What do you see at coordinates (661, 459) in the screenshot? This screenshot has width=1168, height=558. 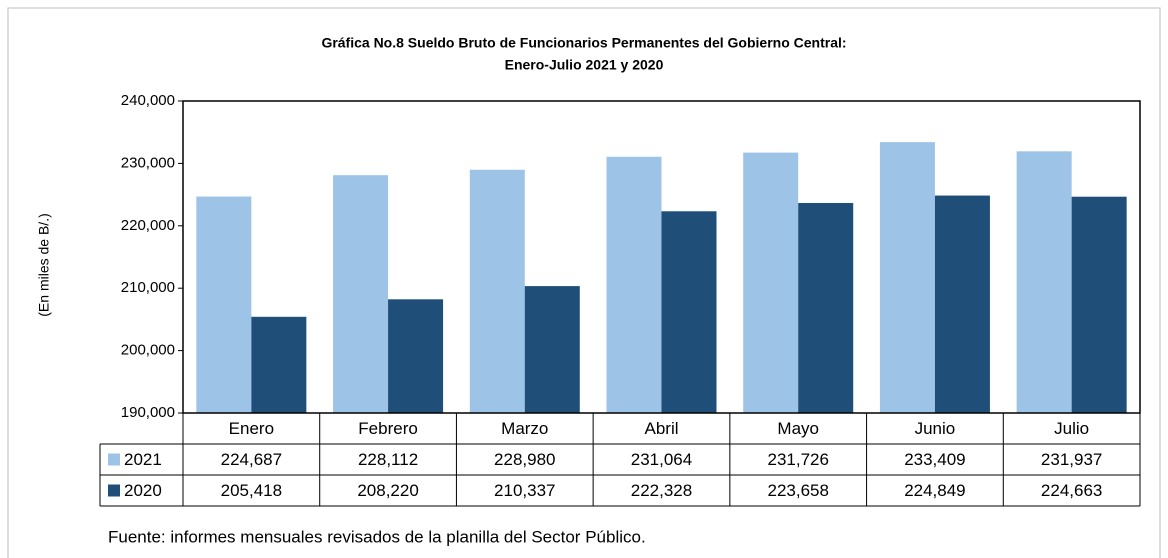 I see `data-label: 231,064` at bounding box center [661, 459].